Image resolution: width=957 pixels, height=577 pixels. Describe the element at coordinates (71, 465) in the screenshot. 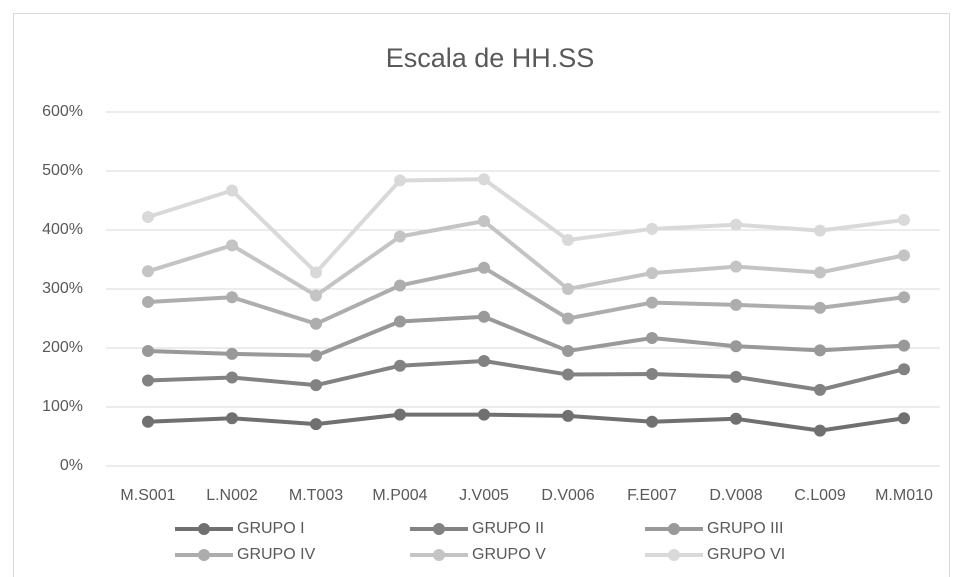

I see `y-tick-label: 0%` at that location.